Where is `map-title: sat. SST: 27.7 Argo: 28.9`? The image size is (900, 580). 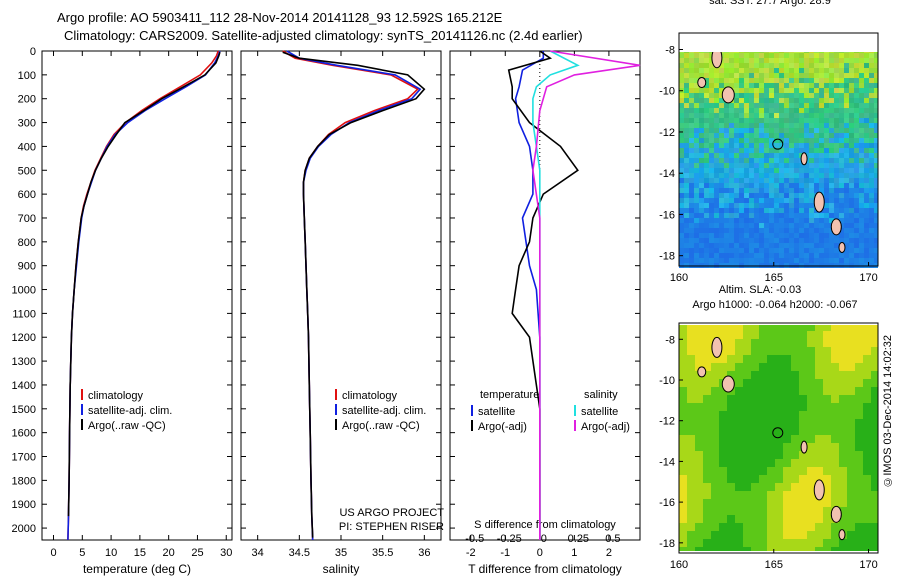 map-title: sat. SST: 27.7 Argo: 28.9 is located at coordinates (770, 3).